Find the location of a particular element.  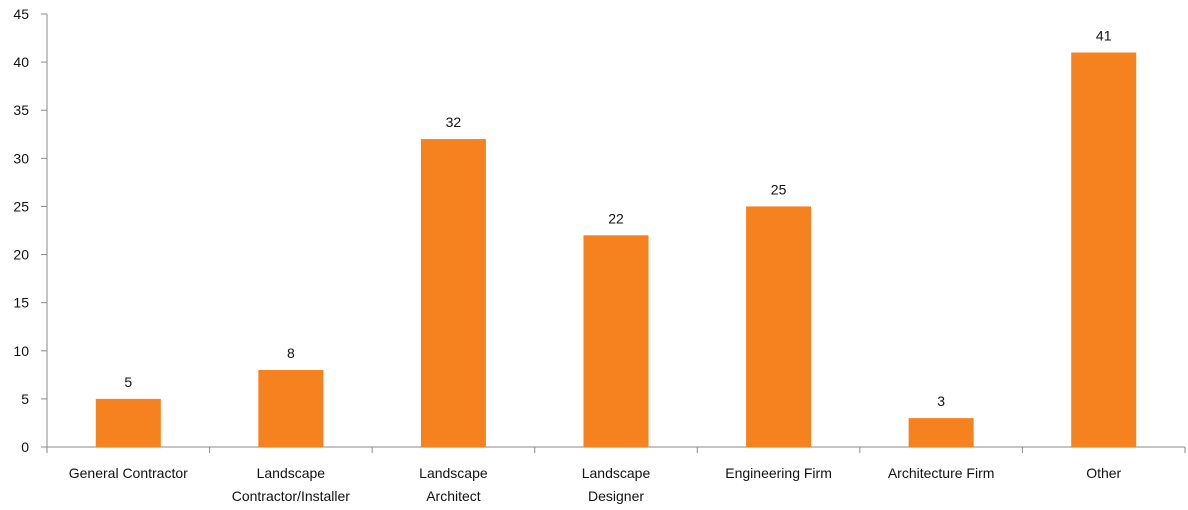

category-label-line: General Contractor is located at coordinates (128, 473).